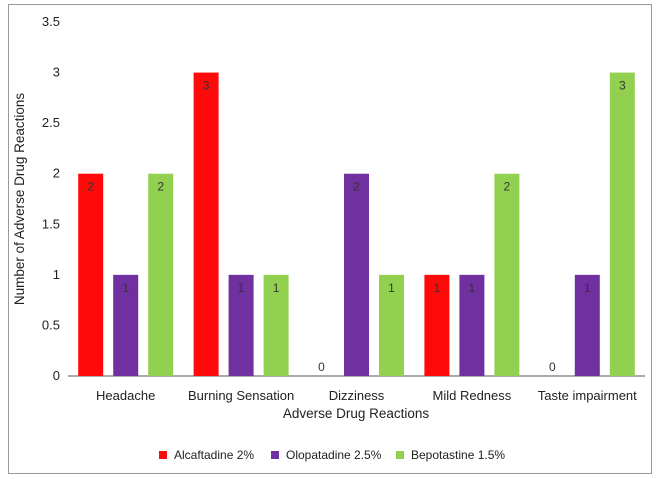 The image size is (660, 479). I want to click on y-tick-label: 0.5, so click(51, 324).